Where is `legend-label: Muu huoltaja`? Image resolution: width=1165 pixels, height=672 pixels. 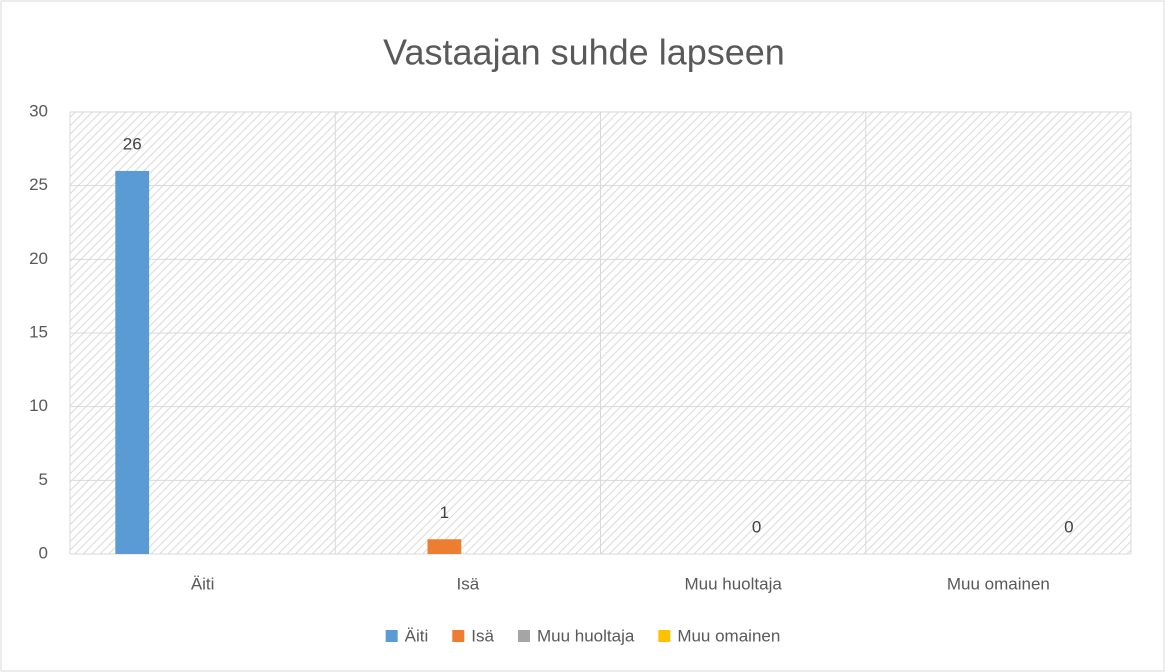 legend-label: Muu huoltaja is located at coordinates (586, 635).